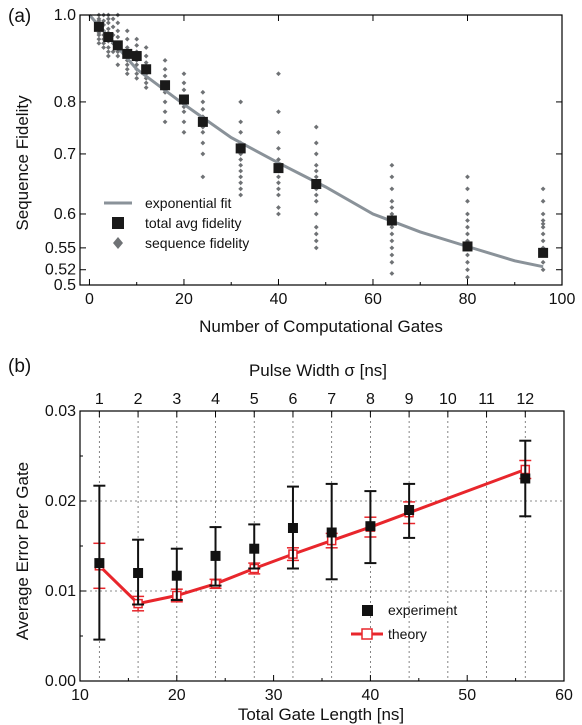 This screenshot has width=582, height=725. I want to click on legend-avg-label: total avg fidelity, so click(193, 223).